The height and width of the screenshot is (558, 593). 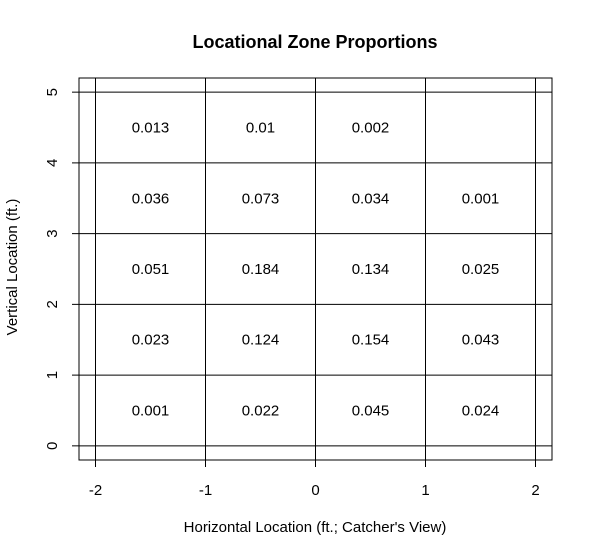 What do you see at coordinates (52, 375) in the screenshot?
I see `y-tick-label: 1` at bounding box center [52, 375].